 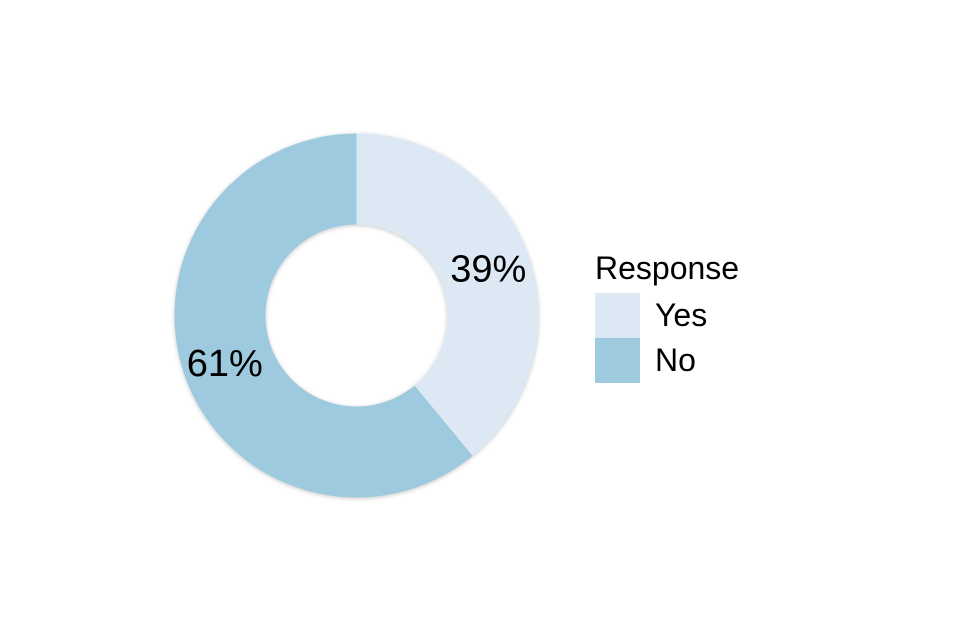 I want to click on legend-items: Yes No, so click(x=667, y=338).